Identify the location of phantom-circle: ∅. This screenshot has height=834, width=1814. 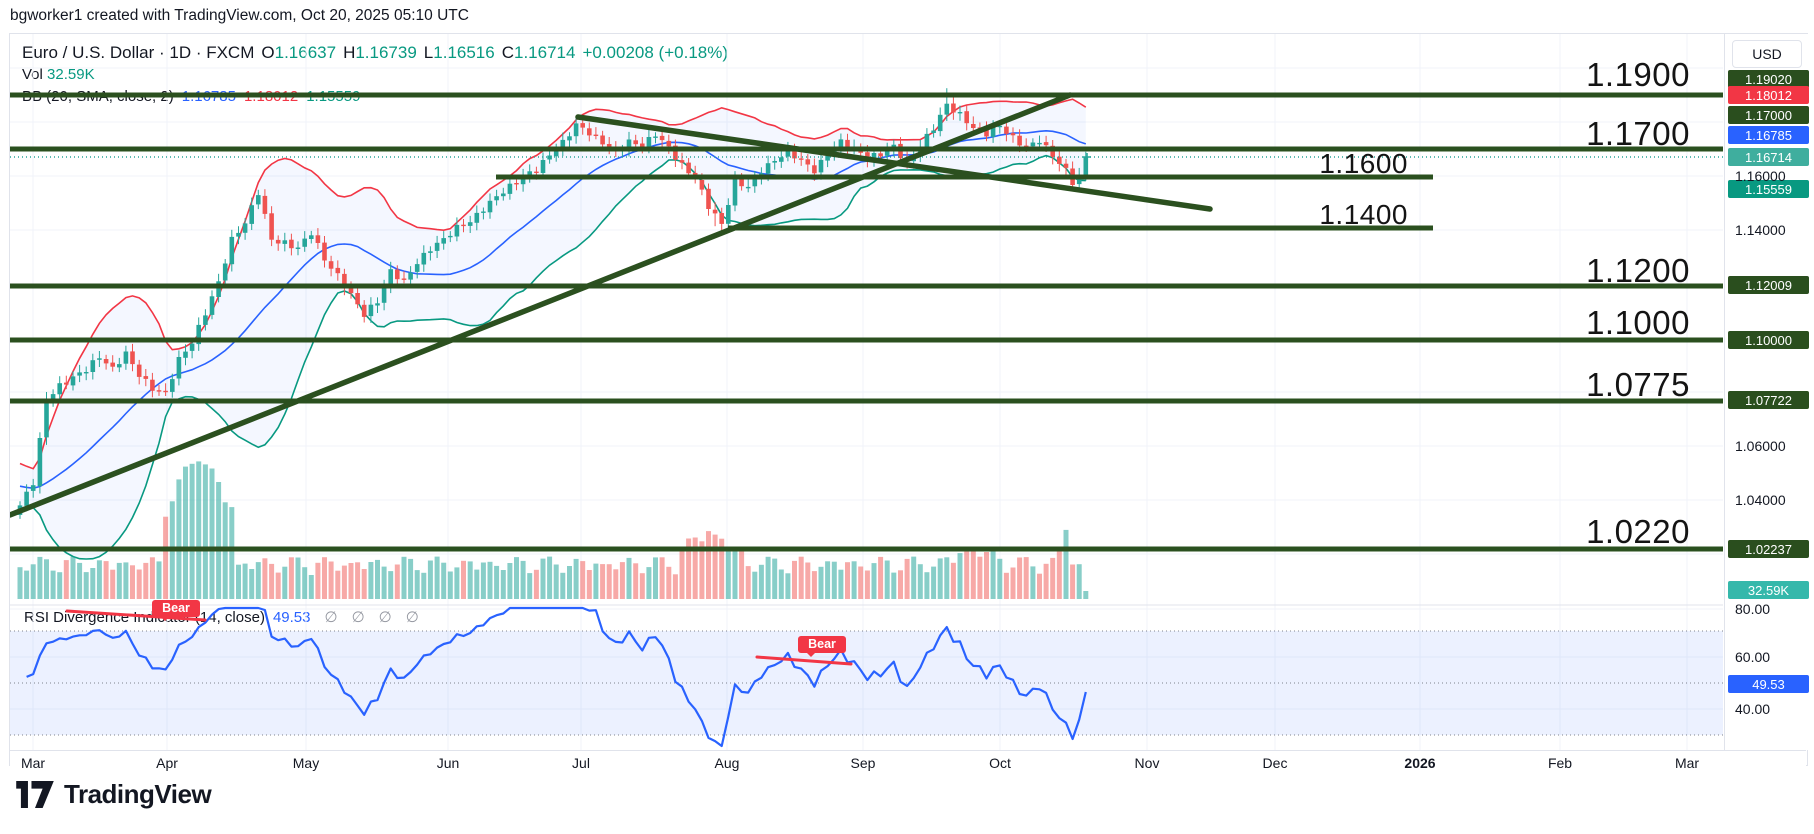
(331, 617).